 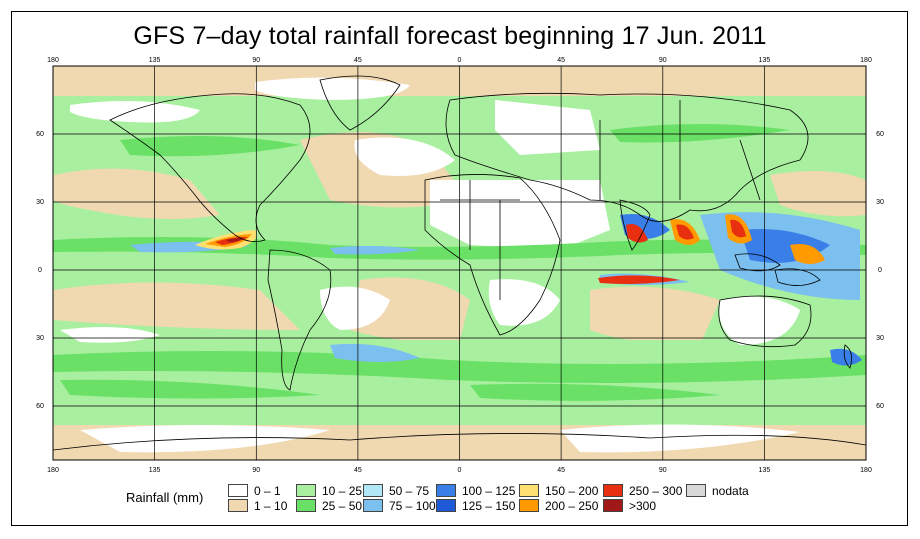 What do you see at coordinates (409, 491) in the screenshot?
I see `legend-label: 50 – 75` at bounding box center [409, 491].